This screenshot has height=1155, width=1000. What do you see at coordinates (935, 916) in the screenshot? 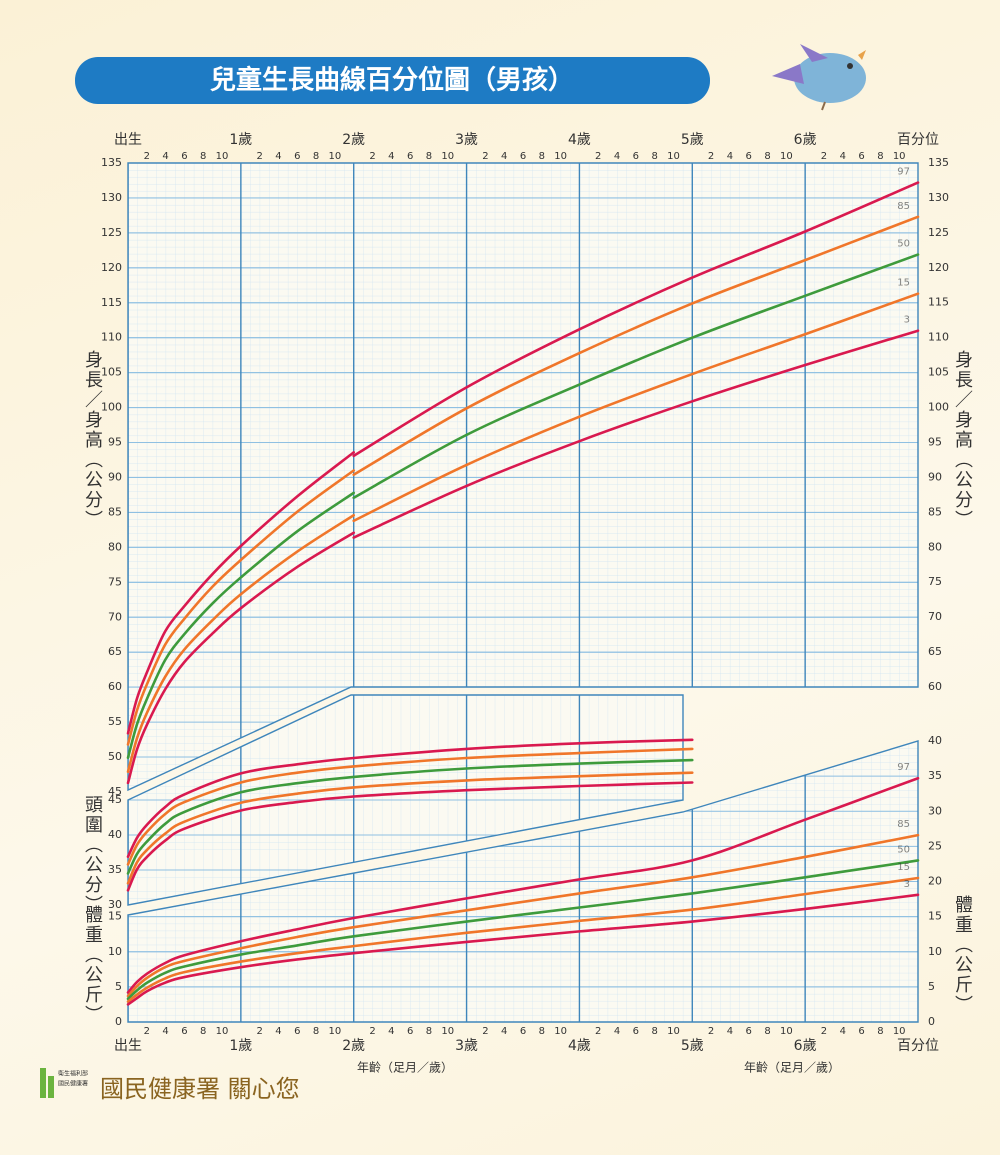
I see `y2-tick-label: 15` at bounding box center [935, 916].